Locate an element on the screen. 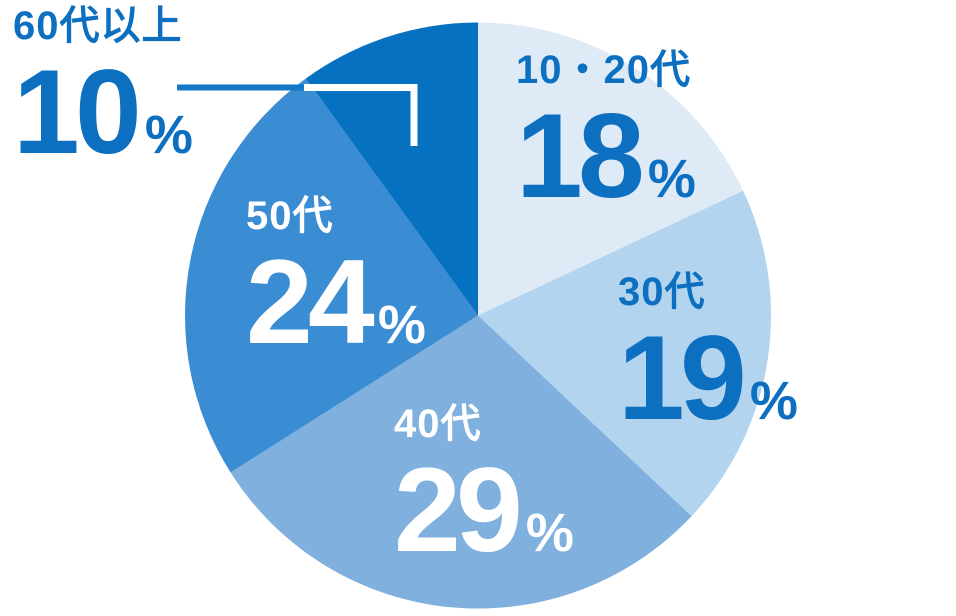  slice-value-number: 29 is located at coordinates (458, 510).